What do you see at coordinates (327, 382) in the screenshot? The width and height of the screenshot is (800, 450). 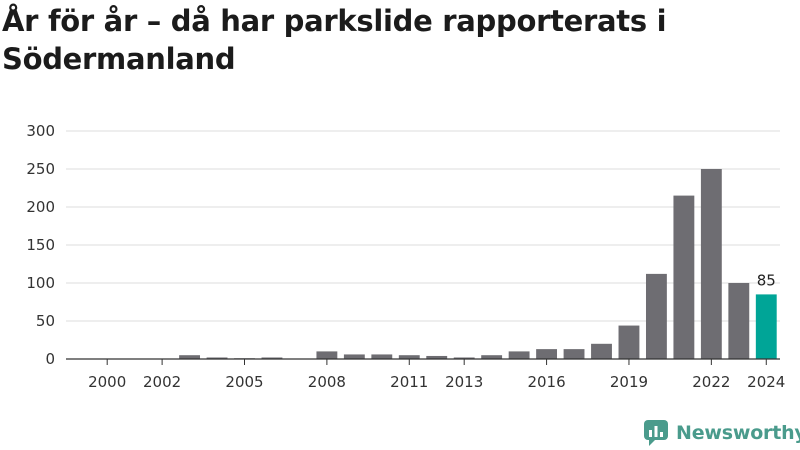 I see `x-tick-label: 2008` at bounding box center [327, 382].